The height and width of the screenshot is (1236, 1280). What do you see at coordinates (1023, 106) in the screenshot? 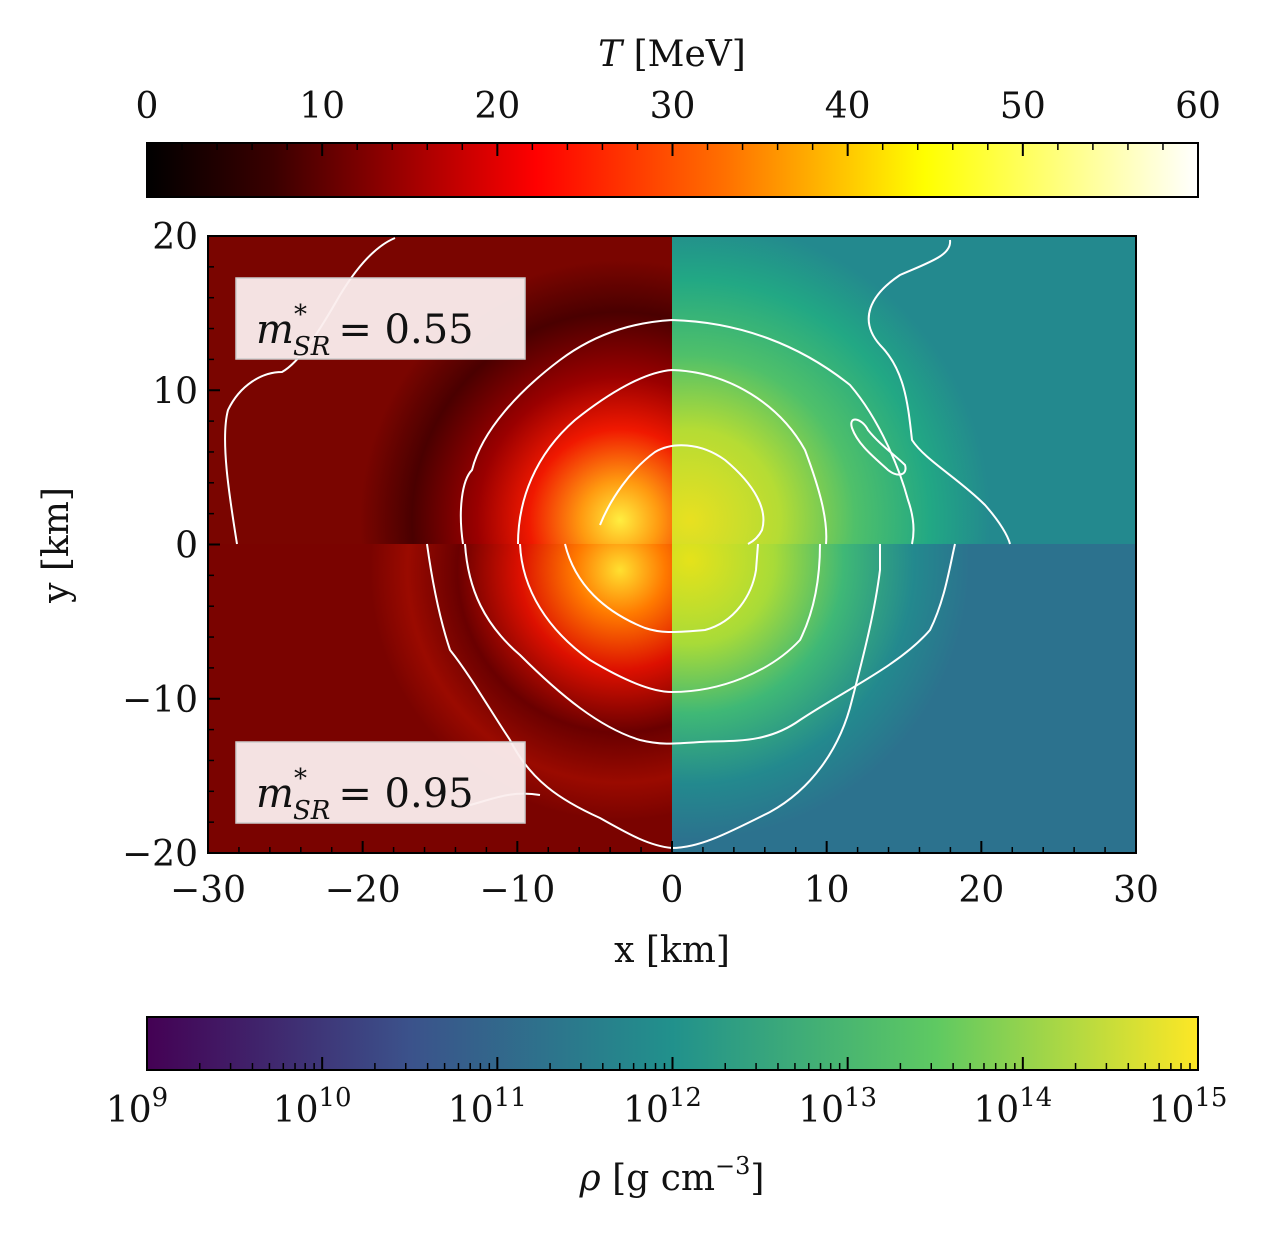
I see `temperature-tick-label: 50` at bounding box center [1023, 106].